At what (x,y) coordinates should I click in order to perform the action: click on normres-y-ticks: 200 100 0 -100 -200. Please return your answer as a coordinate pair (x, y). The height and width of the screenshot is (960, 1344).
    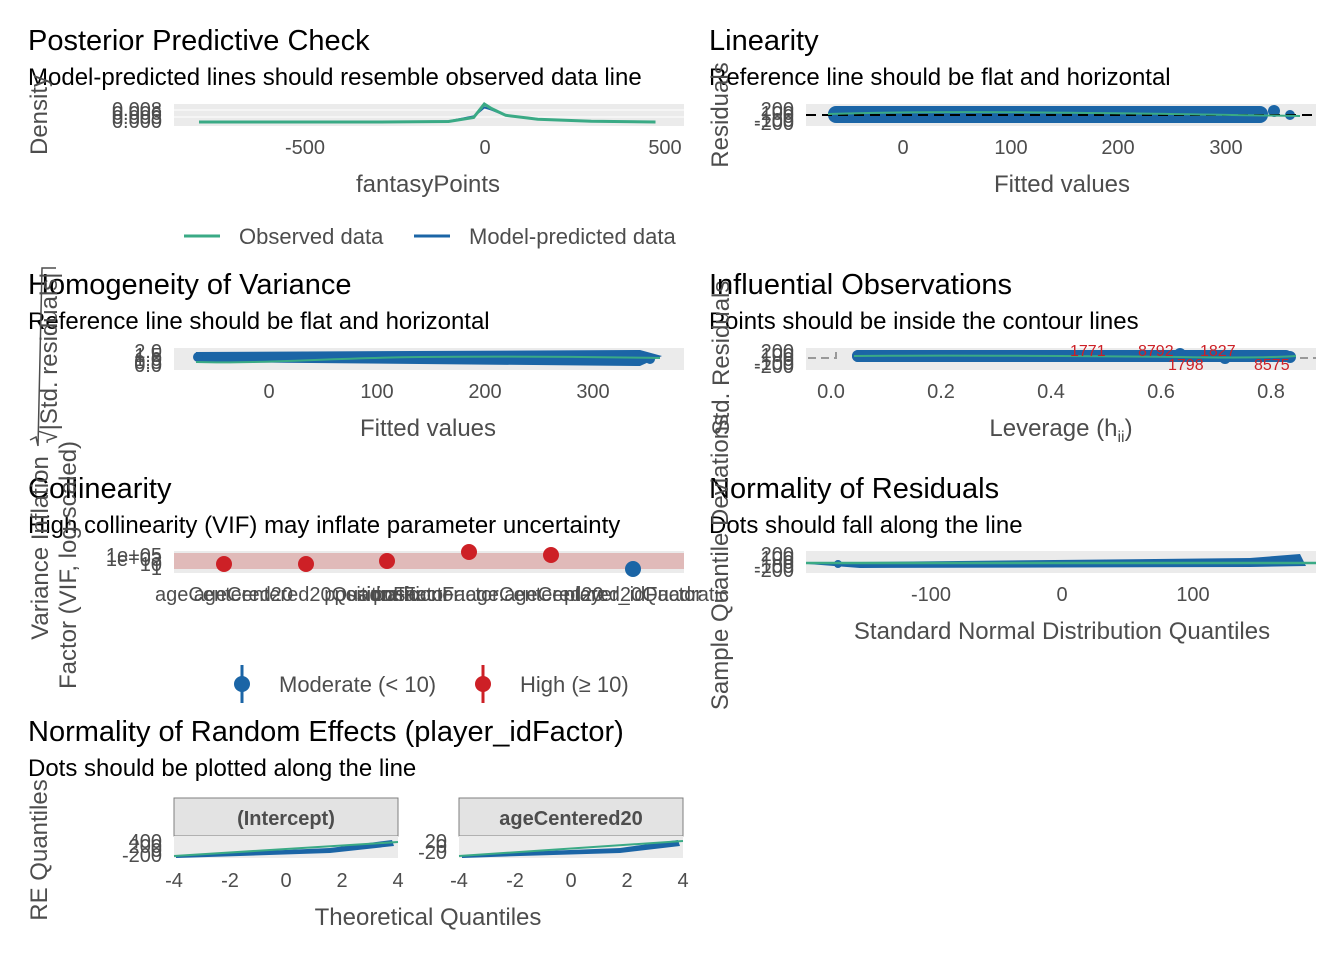
    Looking at the image, I should click on (774, 563).